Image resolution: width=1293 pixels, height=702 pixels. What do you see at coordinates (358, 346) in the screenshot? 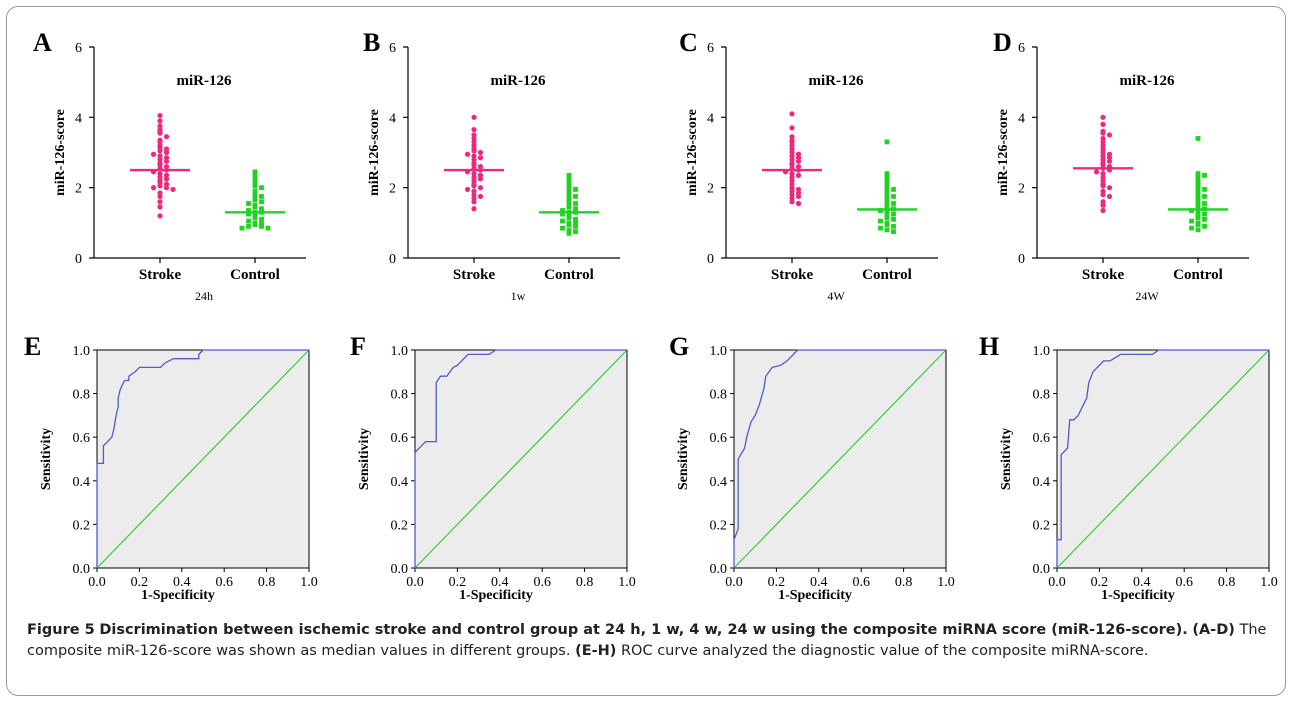
I see `panel-letter-F: F` at bounding box center [358, 346].